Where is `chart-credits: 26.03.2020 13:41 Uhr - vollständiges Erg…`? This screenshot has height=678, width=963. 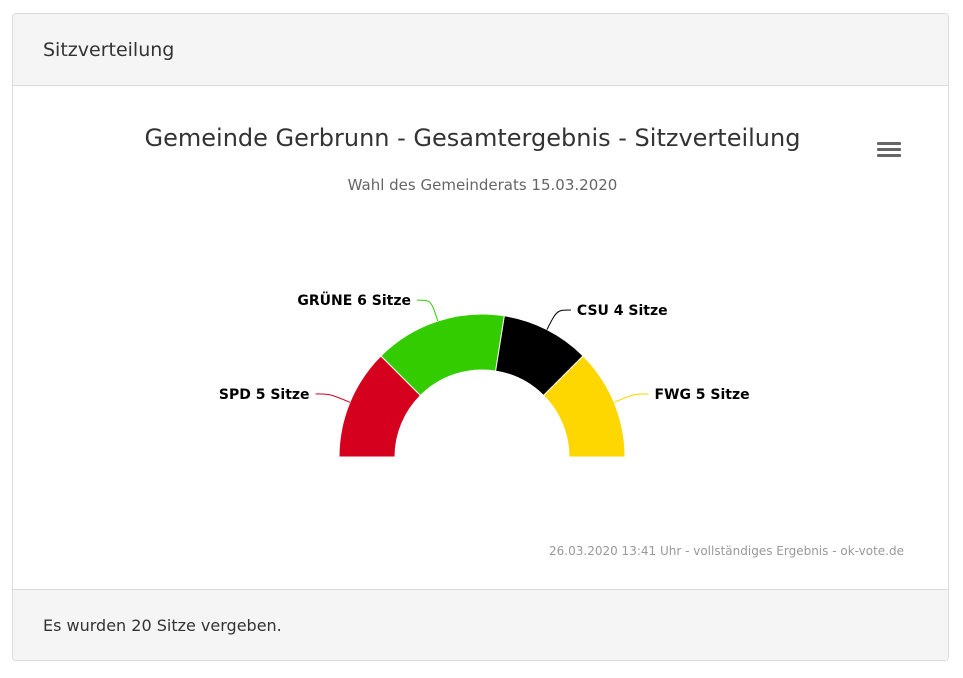 chart-credits: 26.03.2020 13:41 Uhr - vollständiges Erg… is located at coordinates (726, 551).